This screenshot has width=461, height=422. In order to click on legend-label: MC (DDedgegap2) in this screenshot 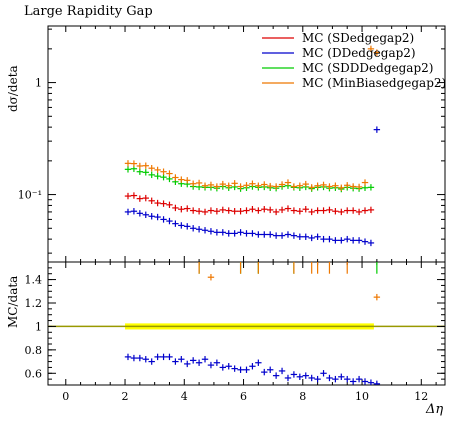, I will do `click(359, 53)`.